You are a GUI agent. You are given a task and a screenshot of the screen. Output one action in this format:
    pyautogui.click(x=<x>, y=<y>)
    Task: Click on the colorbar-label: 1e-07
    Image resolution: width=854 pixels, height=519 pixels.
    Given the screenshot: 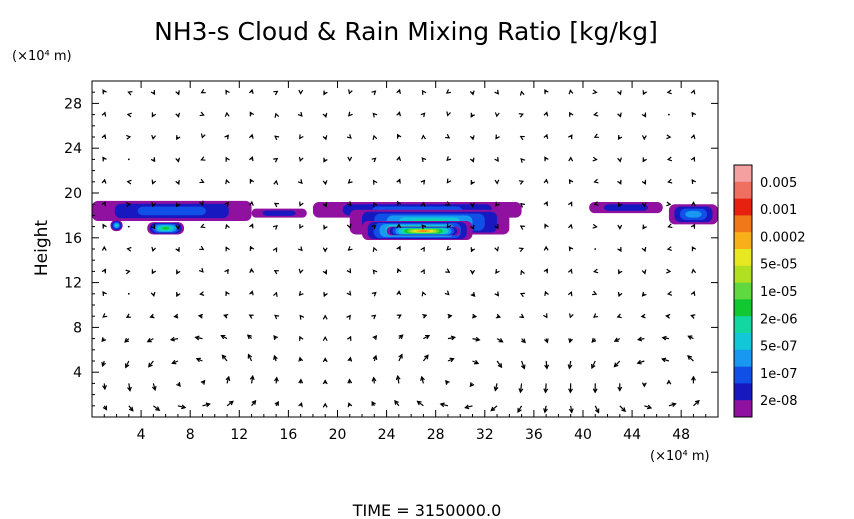 What is the action you would take?
    pyautogui.click(x=779, y=374)
    